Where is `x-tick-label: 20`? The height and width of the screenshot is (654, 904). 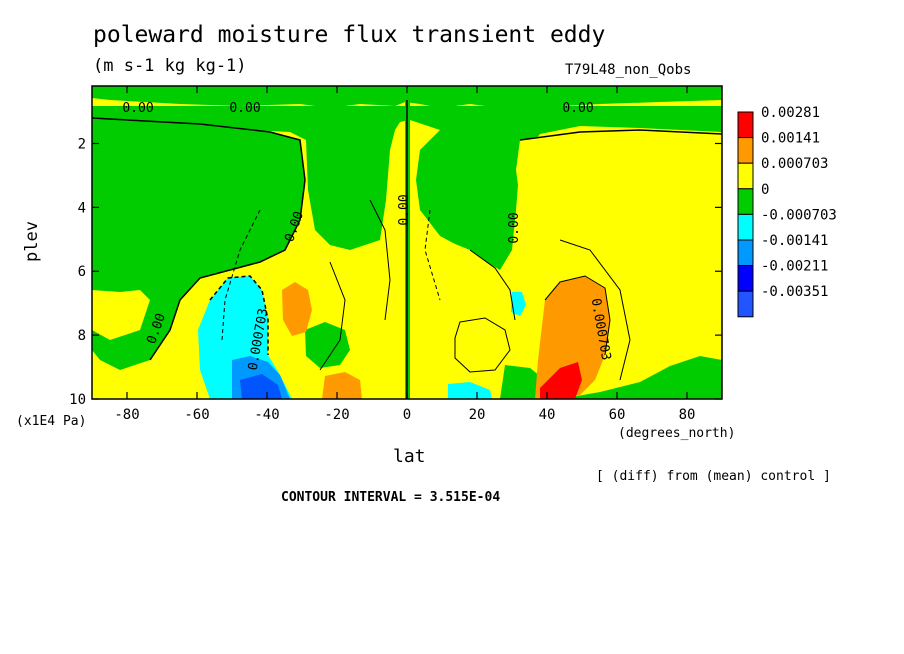
x-tick-label: 20 is located at coordinates (477, 415).